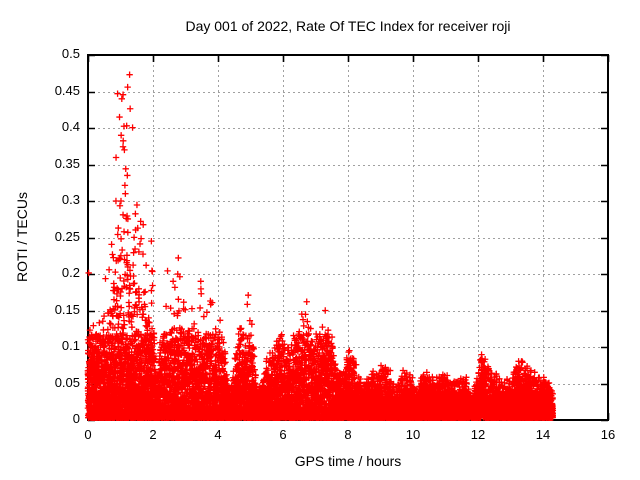 This screenshot has width=640, height=480. I want to click on x-tick-label: 8, so click(348, 434).